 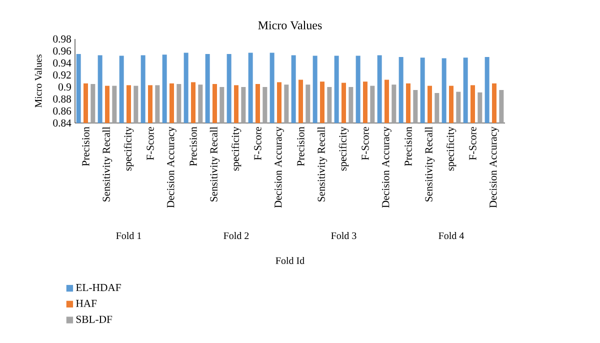 I want to click on text: Fold 3, so click(x=343, y=236).